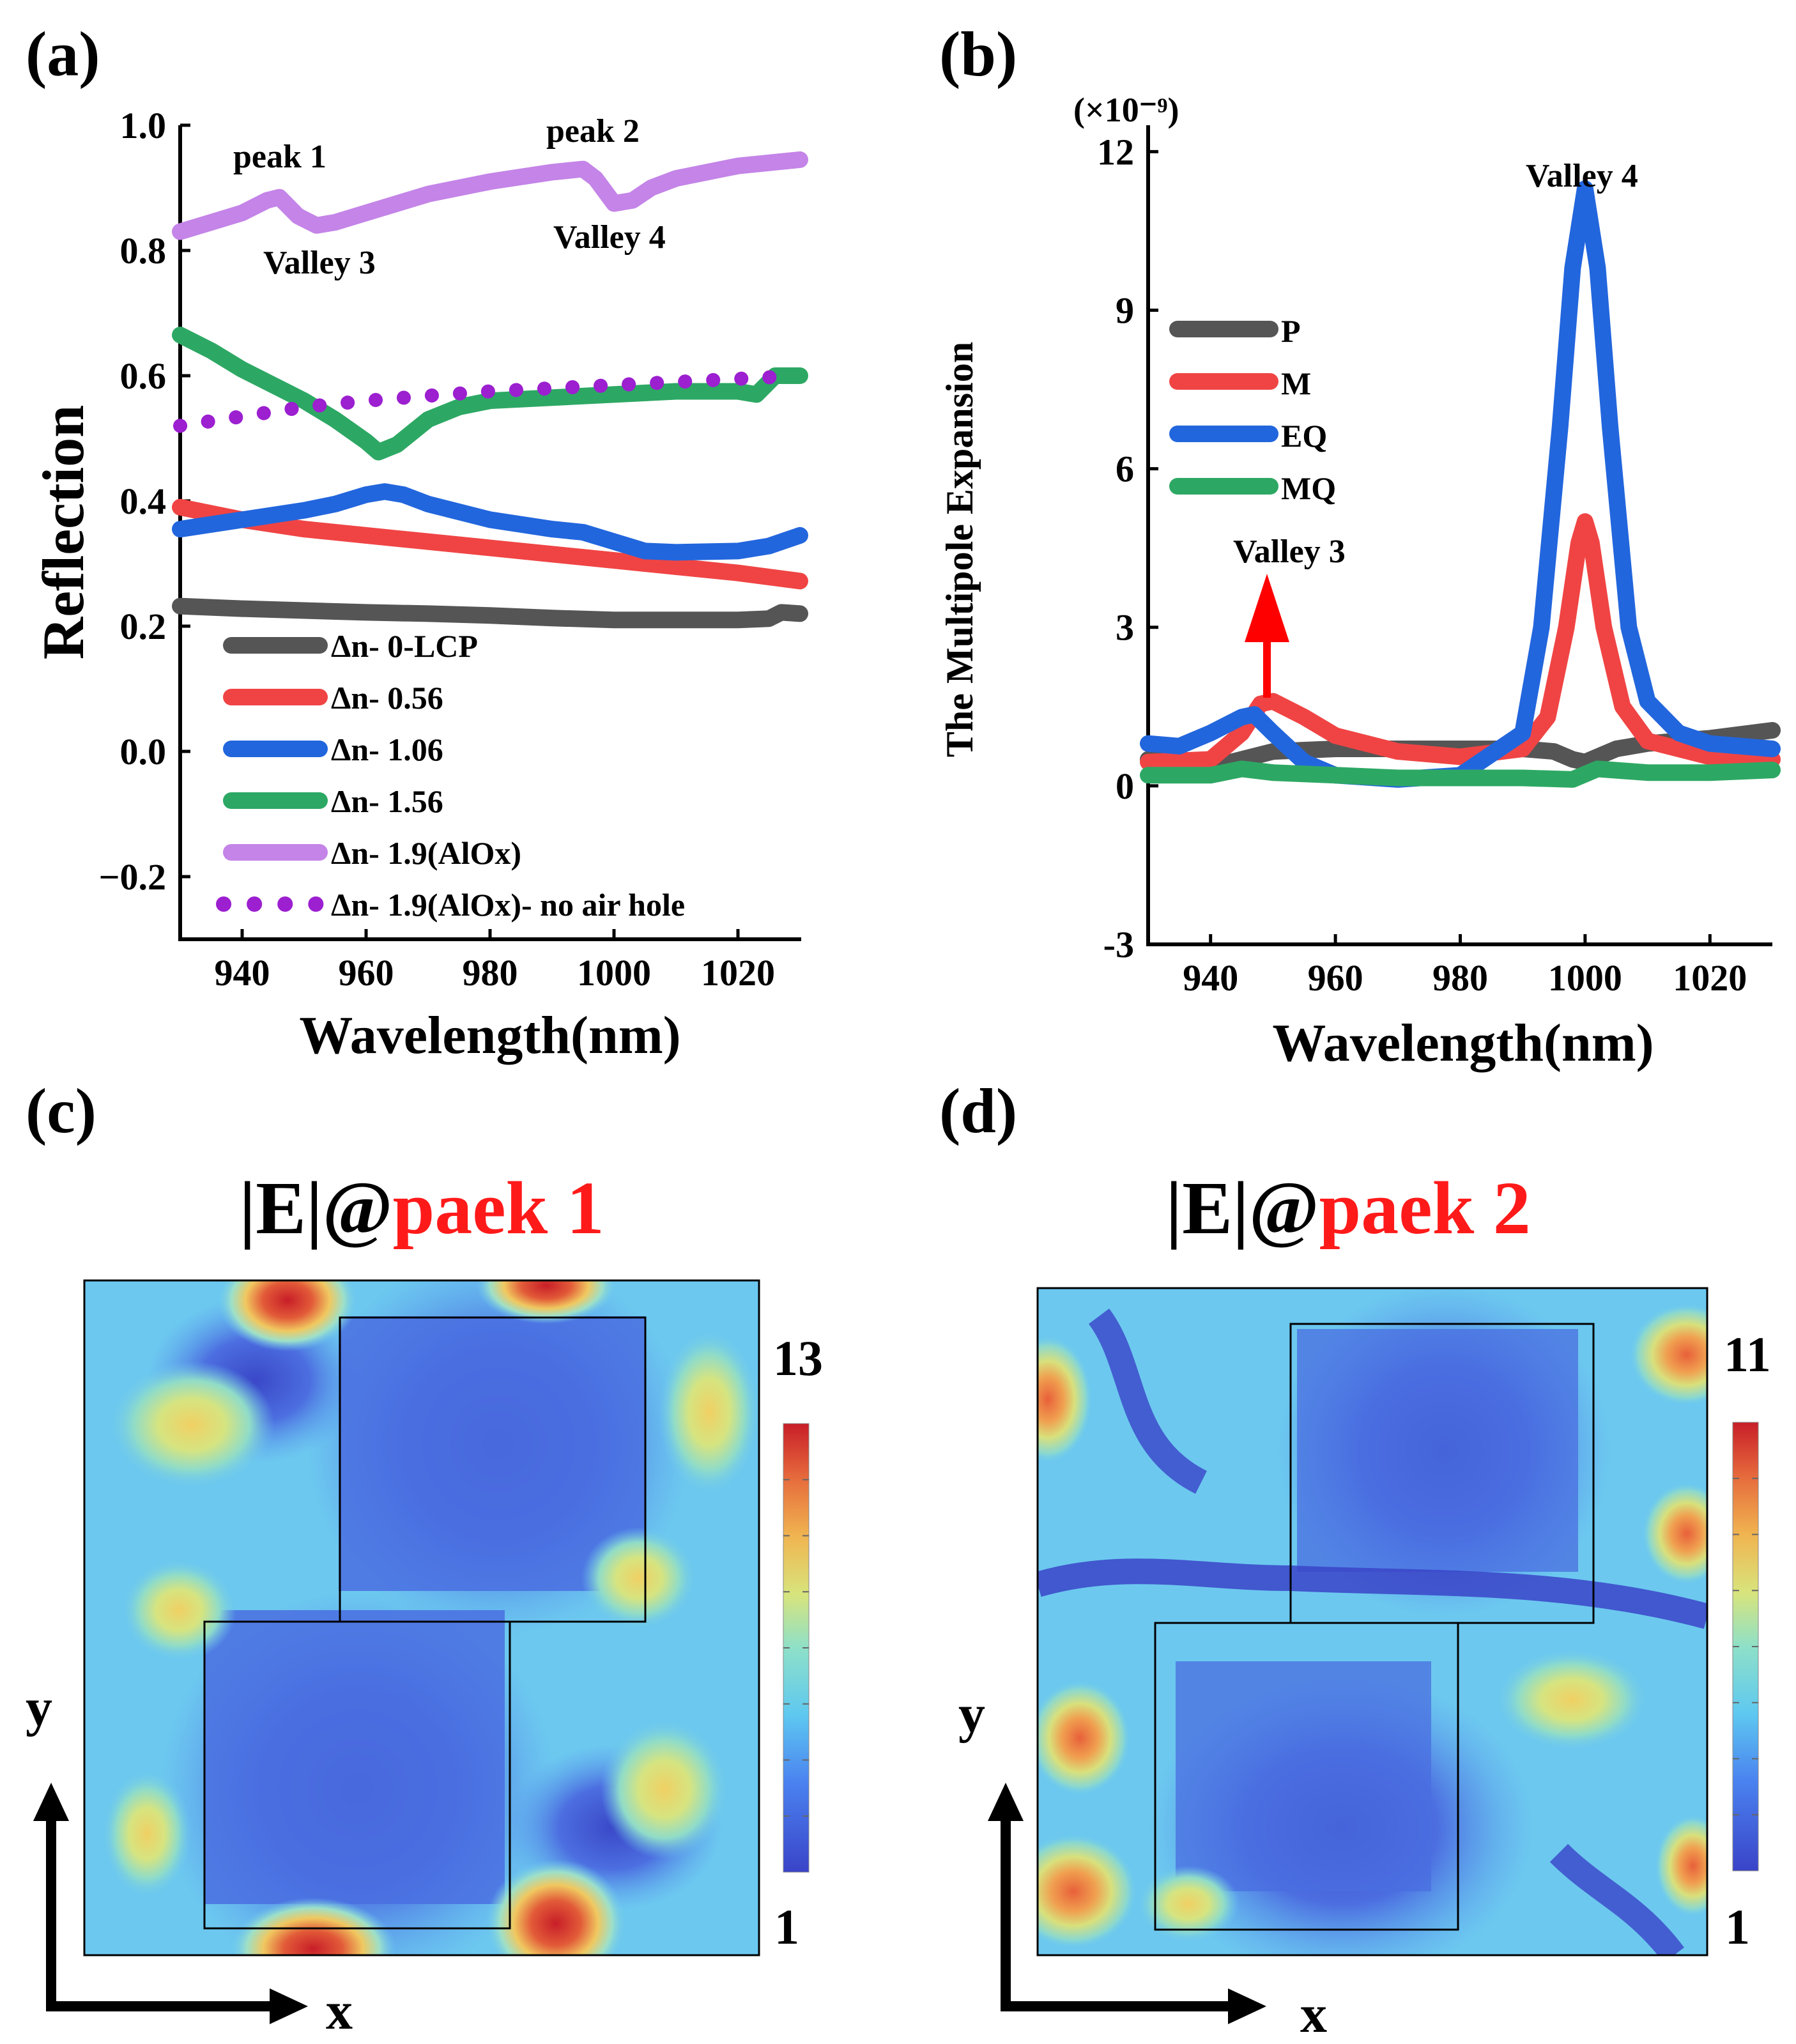 The image size is (1796, 2044). I want to click on legend-label: Δn- 0.56, so click(387, 698).